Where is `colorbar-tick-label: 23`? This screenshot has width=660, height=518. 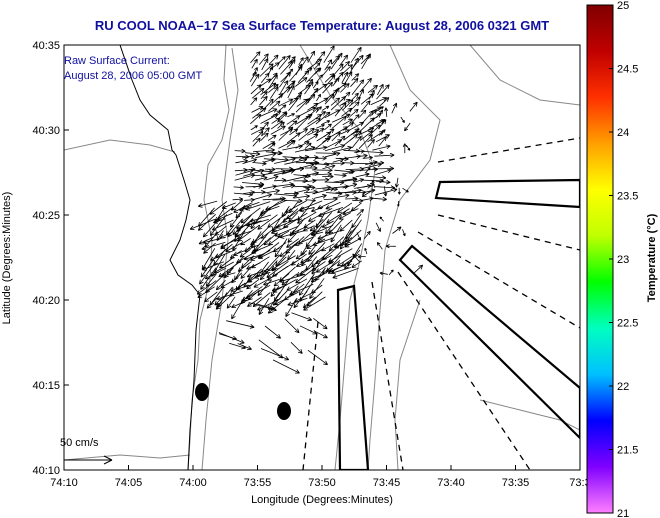 colorbar-tick-label: 23 is located at coordinates (623, 260).